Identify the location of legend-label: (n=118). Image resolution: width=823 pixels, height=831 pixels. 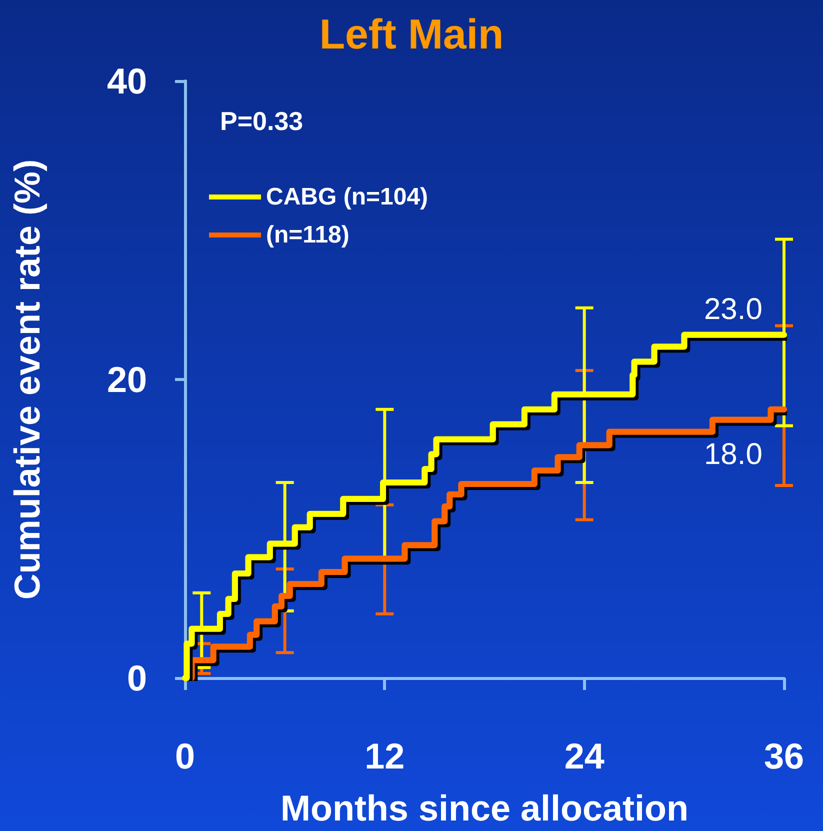
(308, 235).